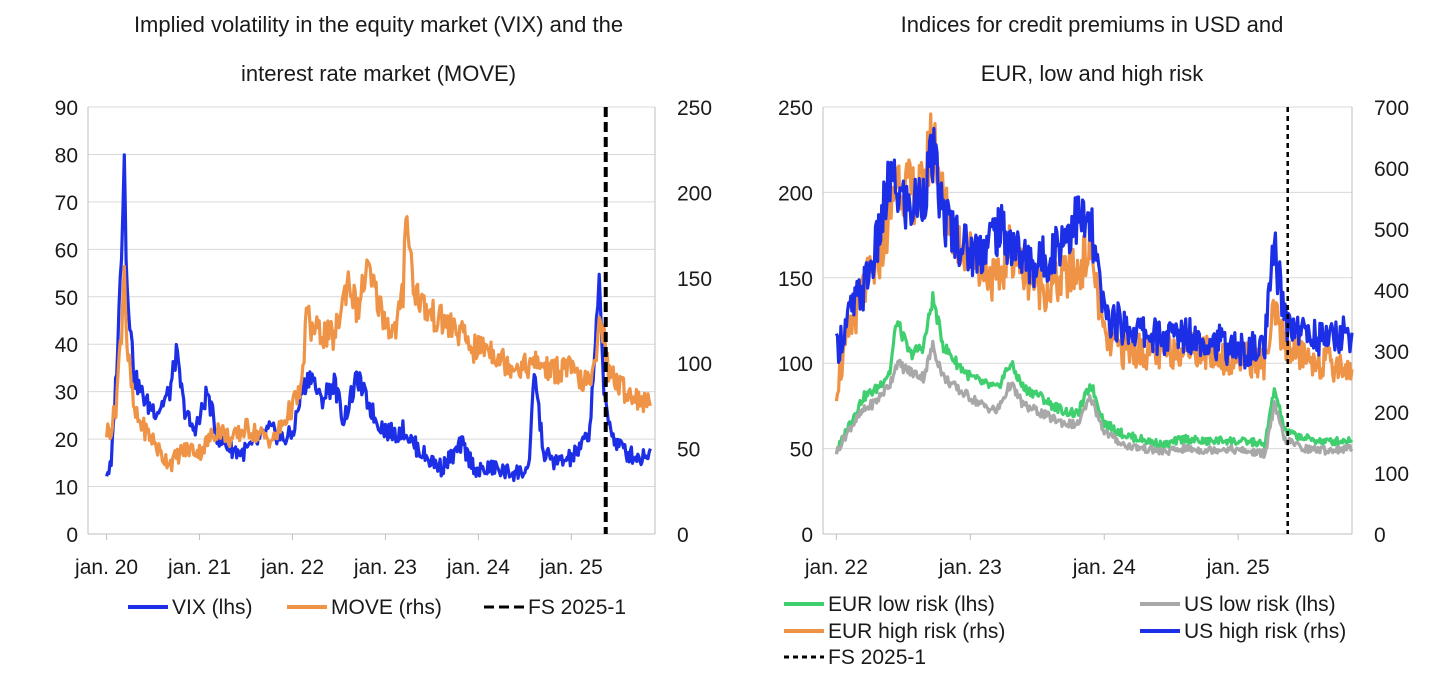 The height and width of the screenshot is (684, 1445). Describe the element at coordinates (378, 344) in the screenshot. I see `left-chart-series-move-rhs` at that location.